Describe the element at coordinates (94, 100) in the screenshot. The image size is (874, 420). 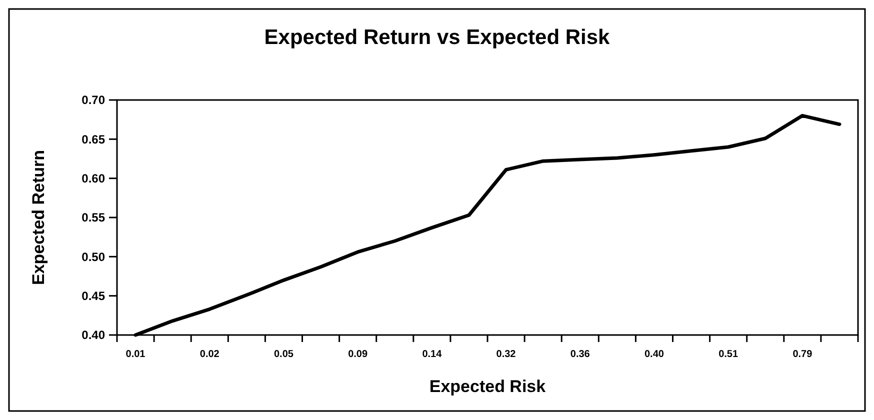
I see `y-tick-label: 0.70` at that location.